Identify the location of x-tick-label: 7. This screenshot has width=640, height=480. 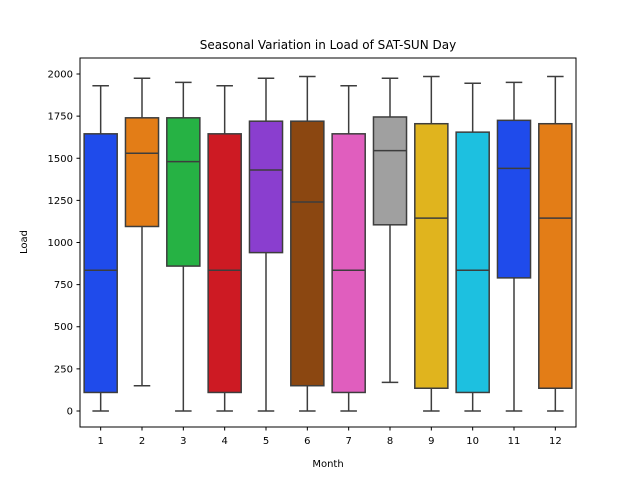
(348, 441).